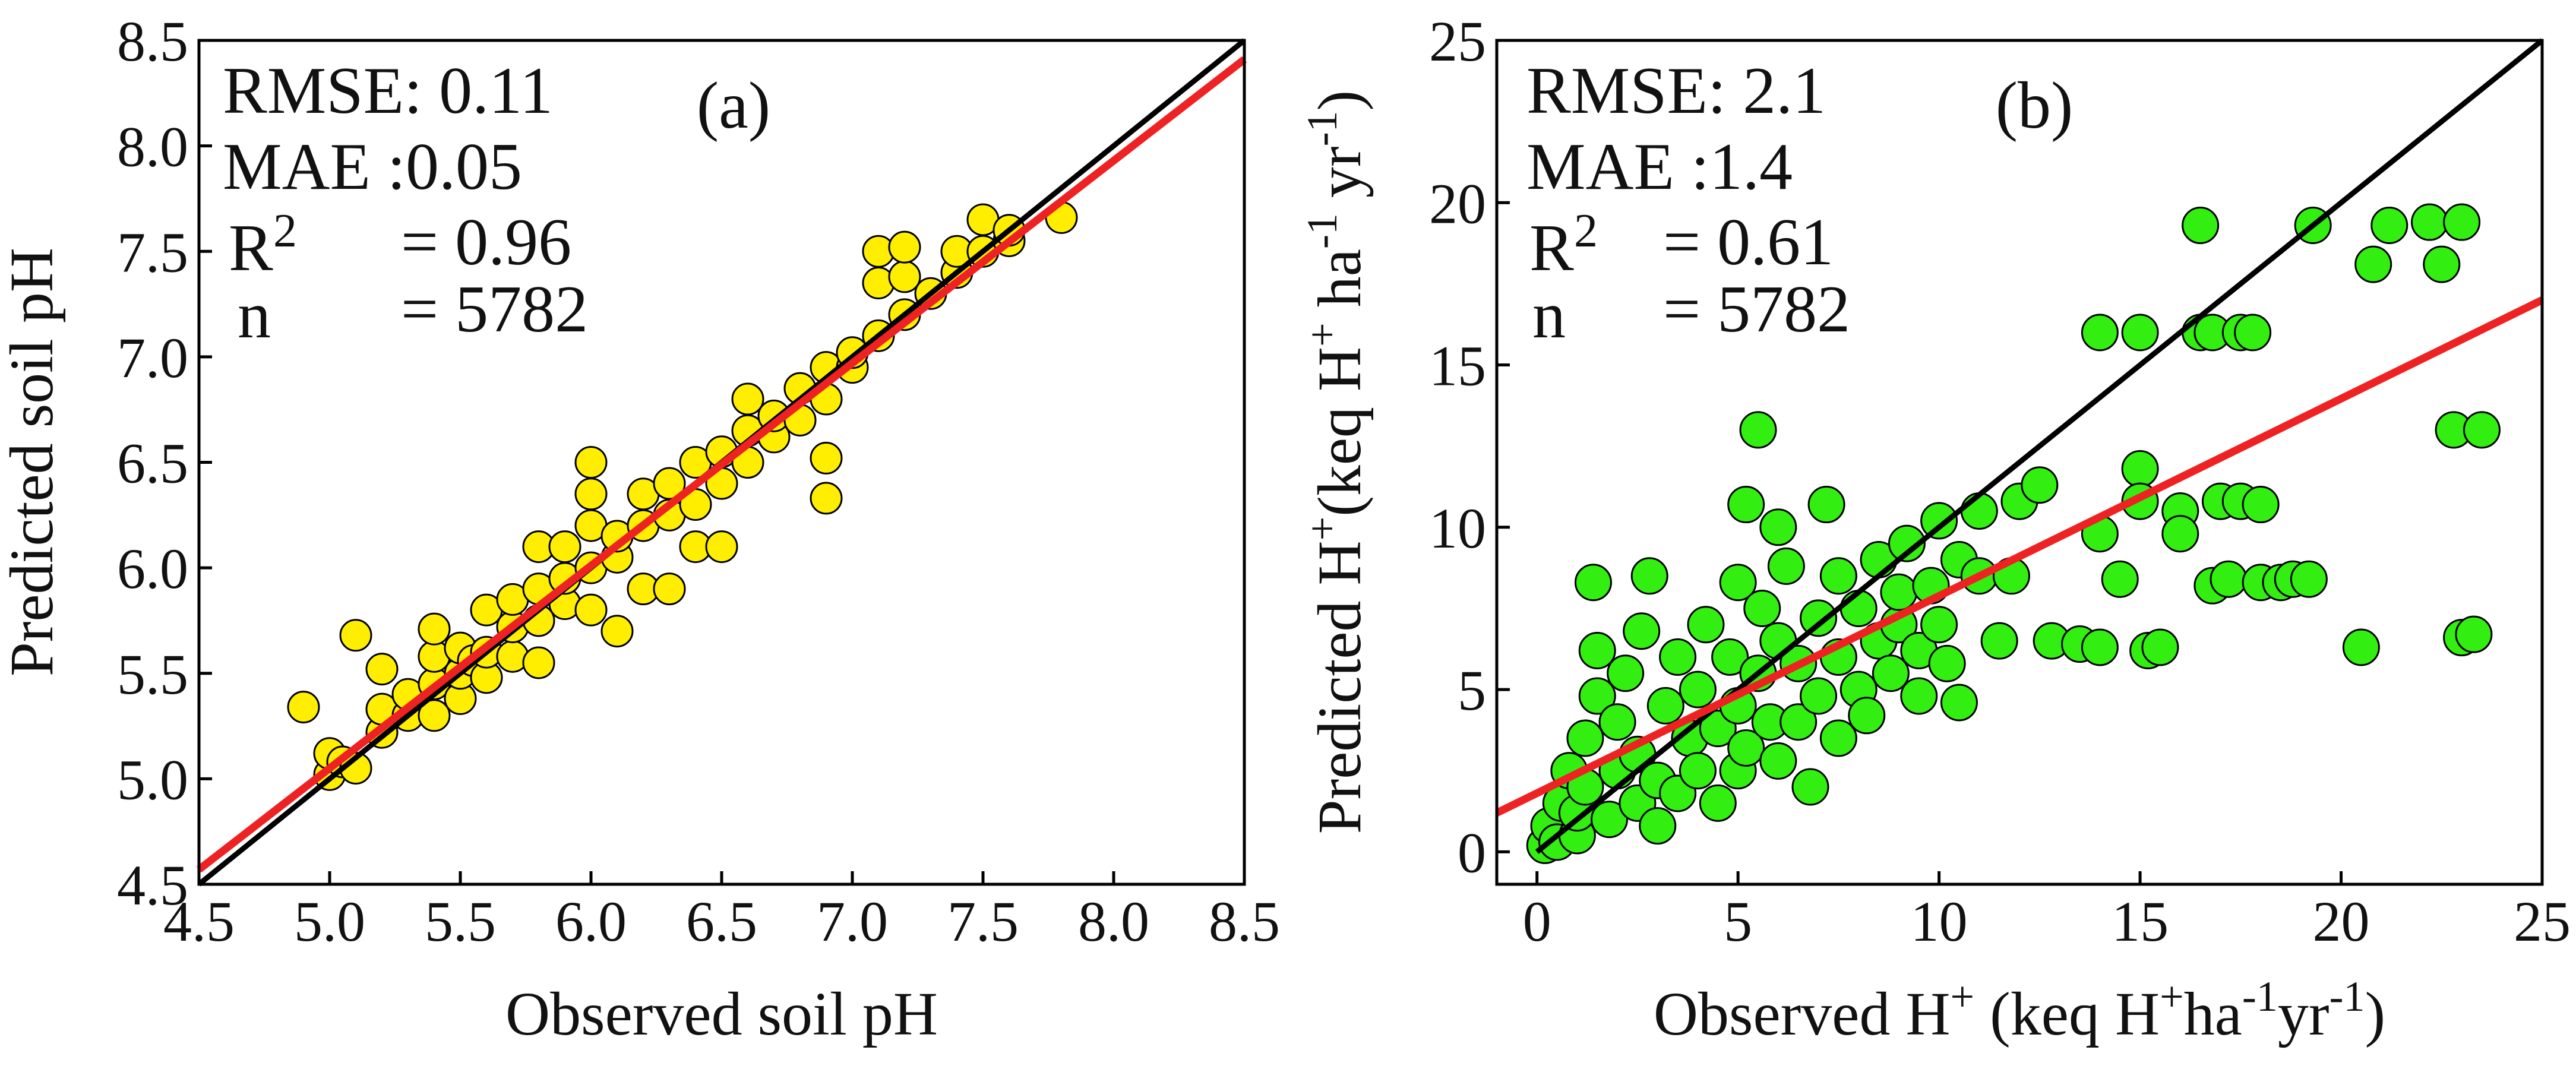  Describe the element at coordinates (2067, 1014) in the screenshot. I see `x-label-b-part: (keq H` at that location.